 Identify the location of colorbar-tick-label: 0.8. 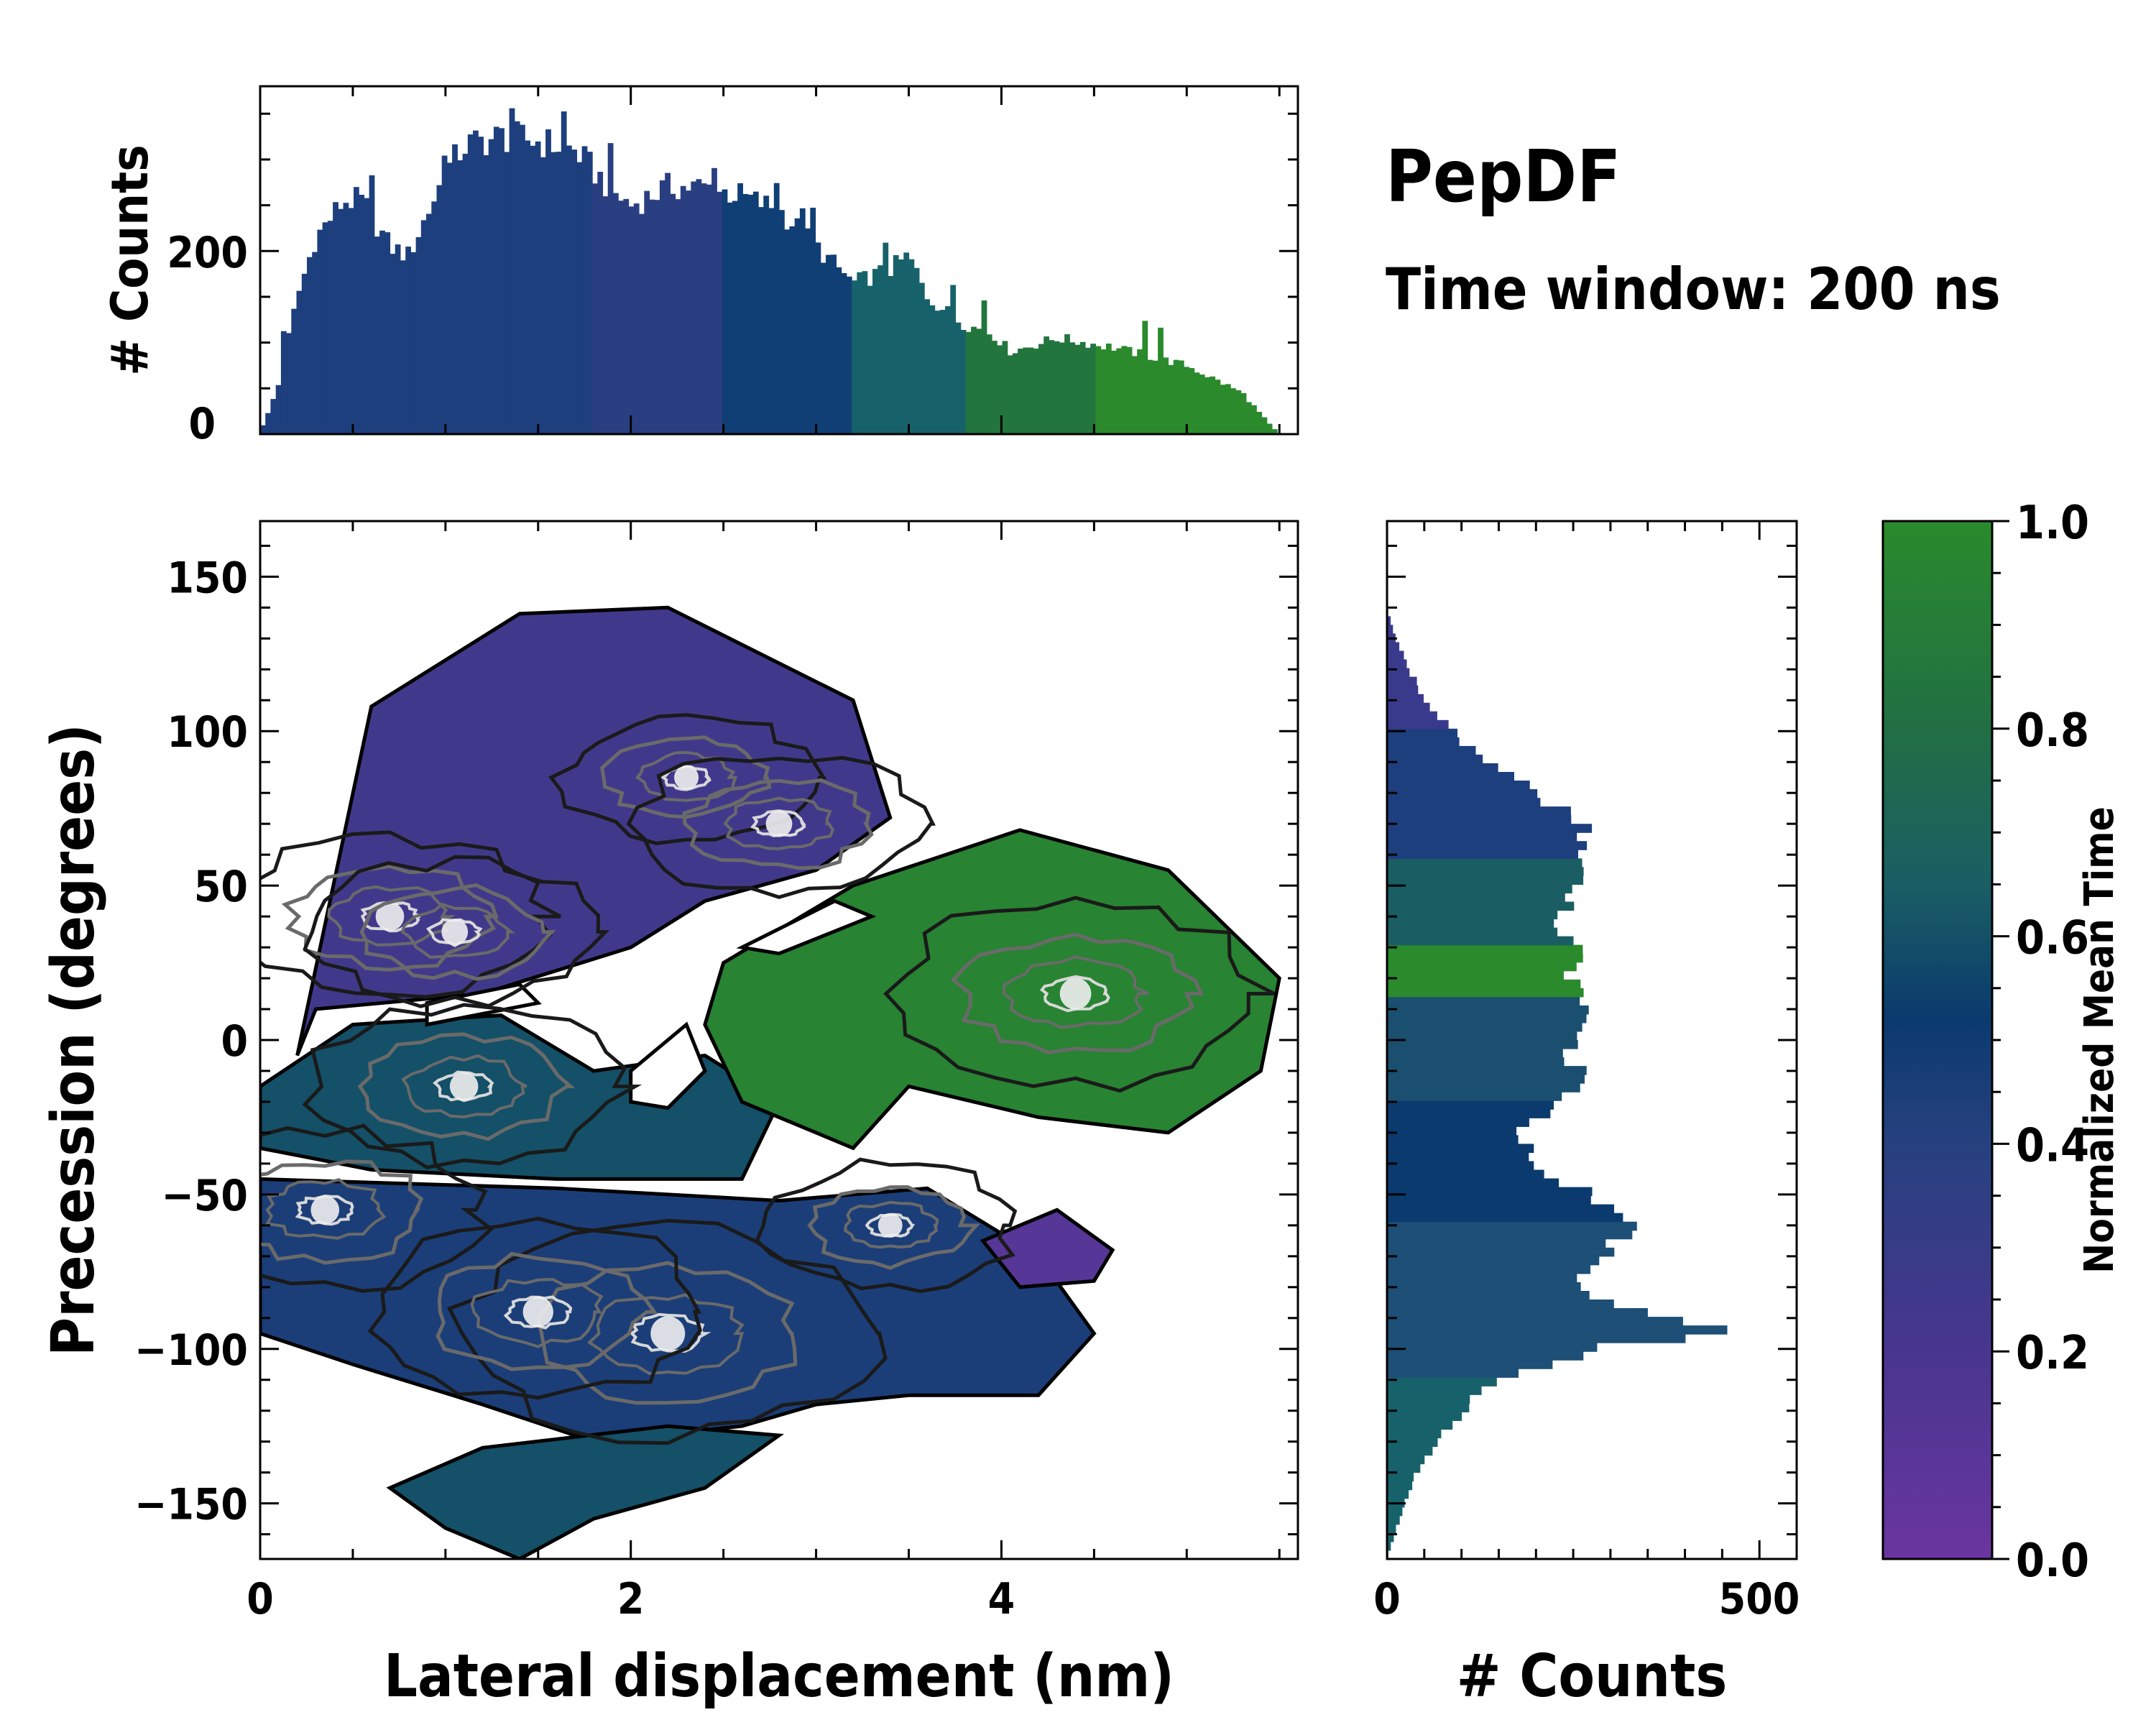
(2052, 731).